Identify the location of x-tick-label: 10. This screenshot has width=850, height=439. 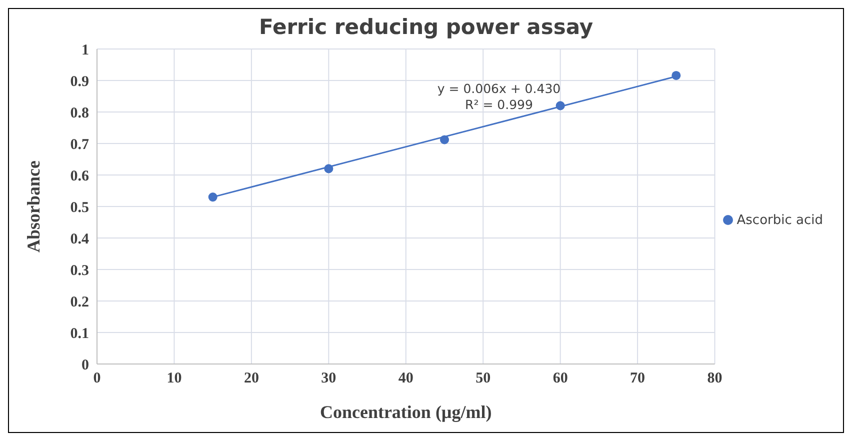
(174, 378).